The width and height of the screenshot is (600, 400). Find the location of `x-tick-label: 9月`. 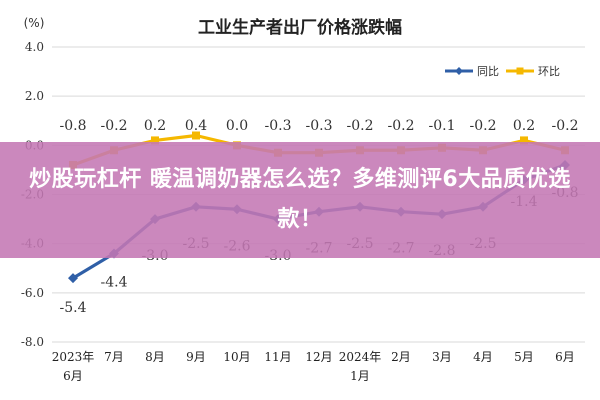

x-tick-label: 9月 is located at coordinates (196, 357).